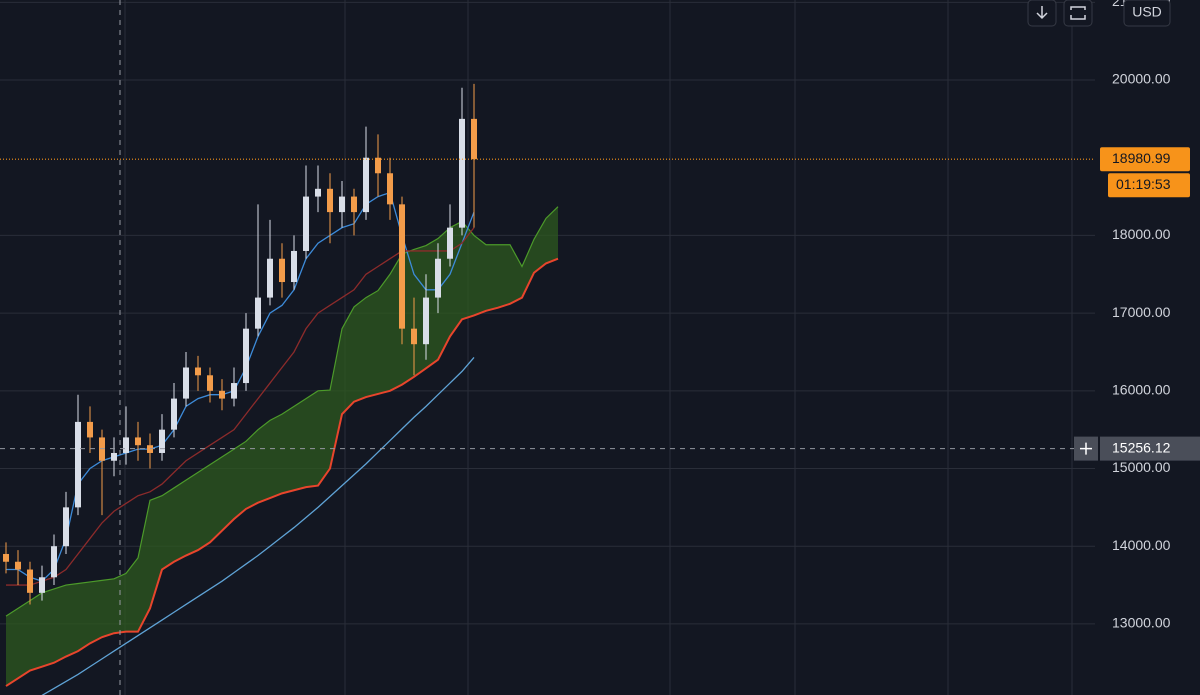 This screenshot has width=1200, height=695. What do you see at coordinates (1141, 79) in the screenshot?
I see `y-tick-label: 20000.00` at bounding box center [1141, 79].